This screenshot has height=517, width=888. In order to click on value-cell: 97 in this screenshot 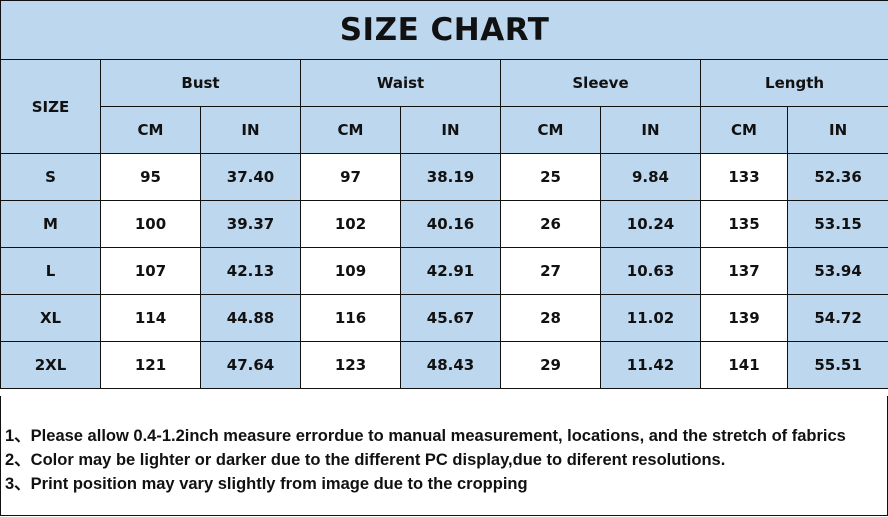, I will do `click(350, 177)`.